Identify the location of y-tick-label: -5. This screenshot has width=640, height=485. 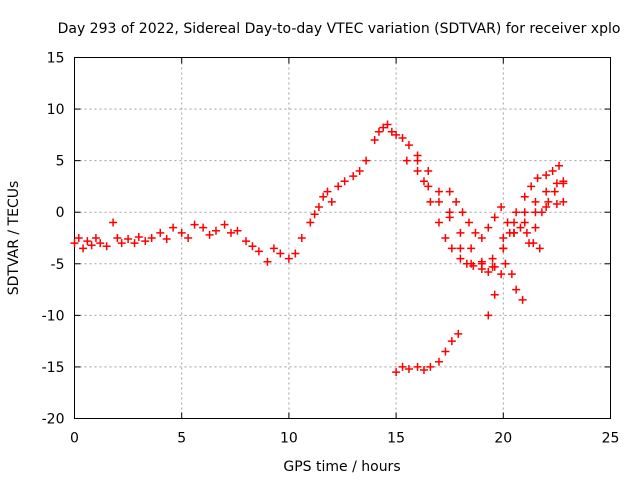
(58, 265).